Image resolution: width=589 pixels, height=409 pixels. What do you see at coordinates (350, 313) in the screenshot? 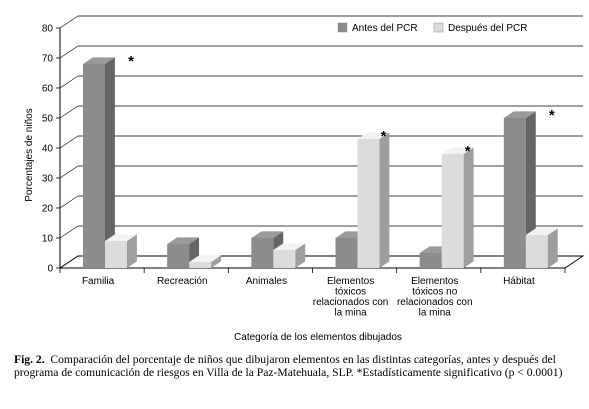
I see `x-category-line-3-3: la mina` at bounding box center [350, 313].